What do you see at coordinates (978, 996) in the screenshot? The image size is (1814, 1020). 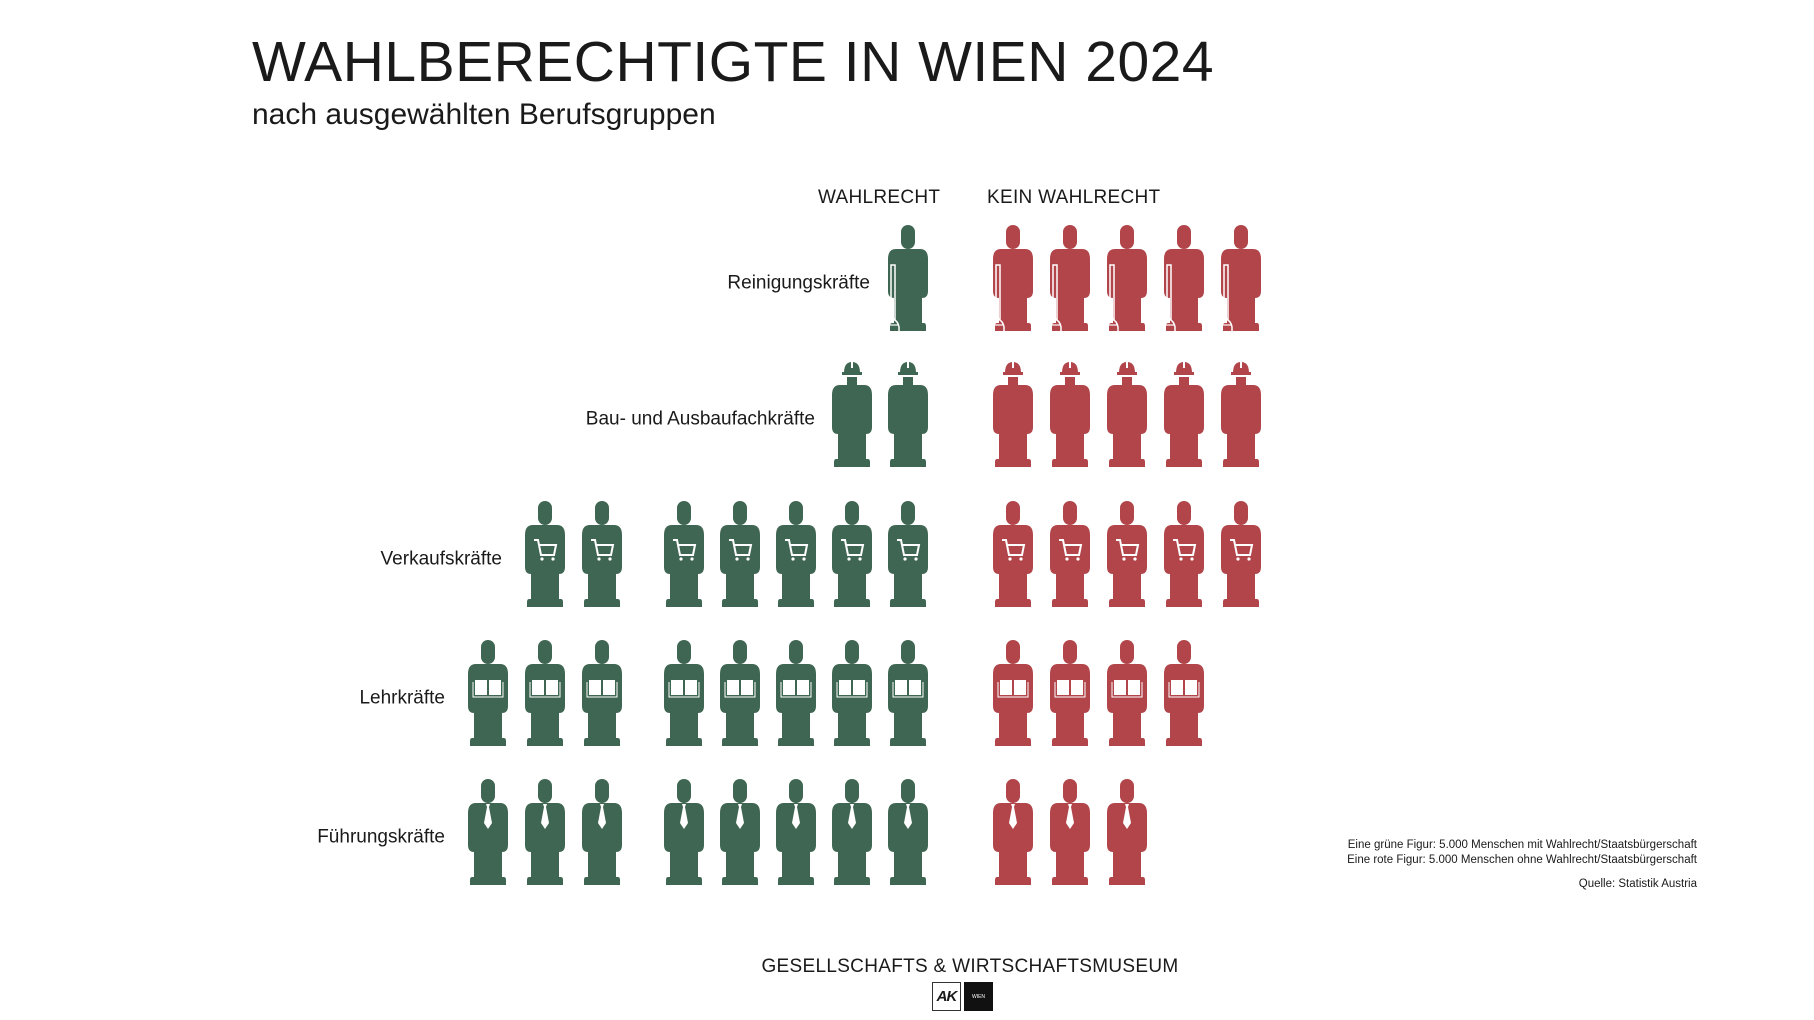 I see `wien-logo: WIEN` at bounding box center [978, 996].